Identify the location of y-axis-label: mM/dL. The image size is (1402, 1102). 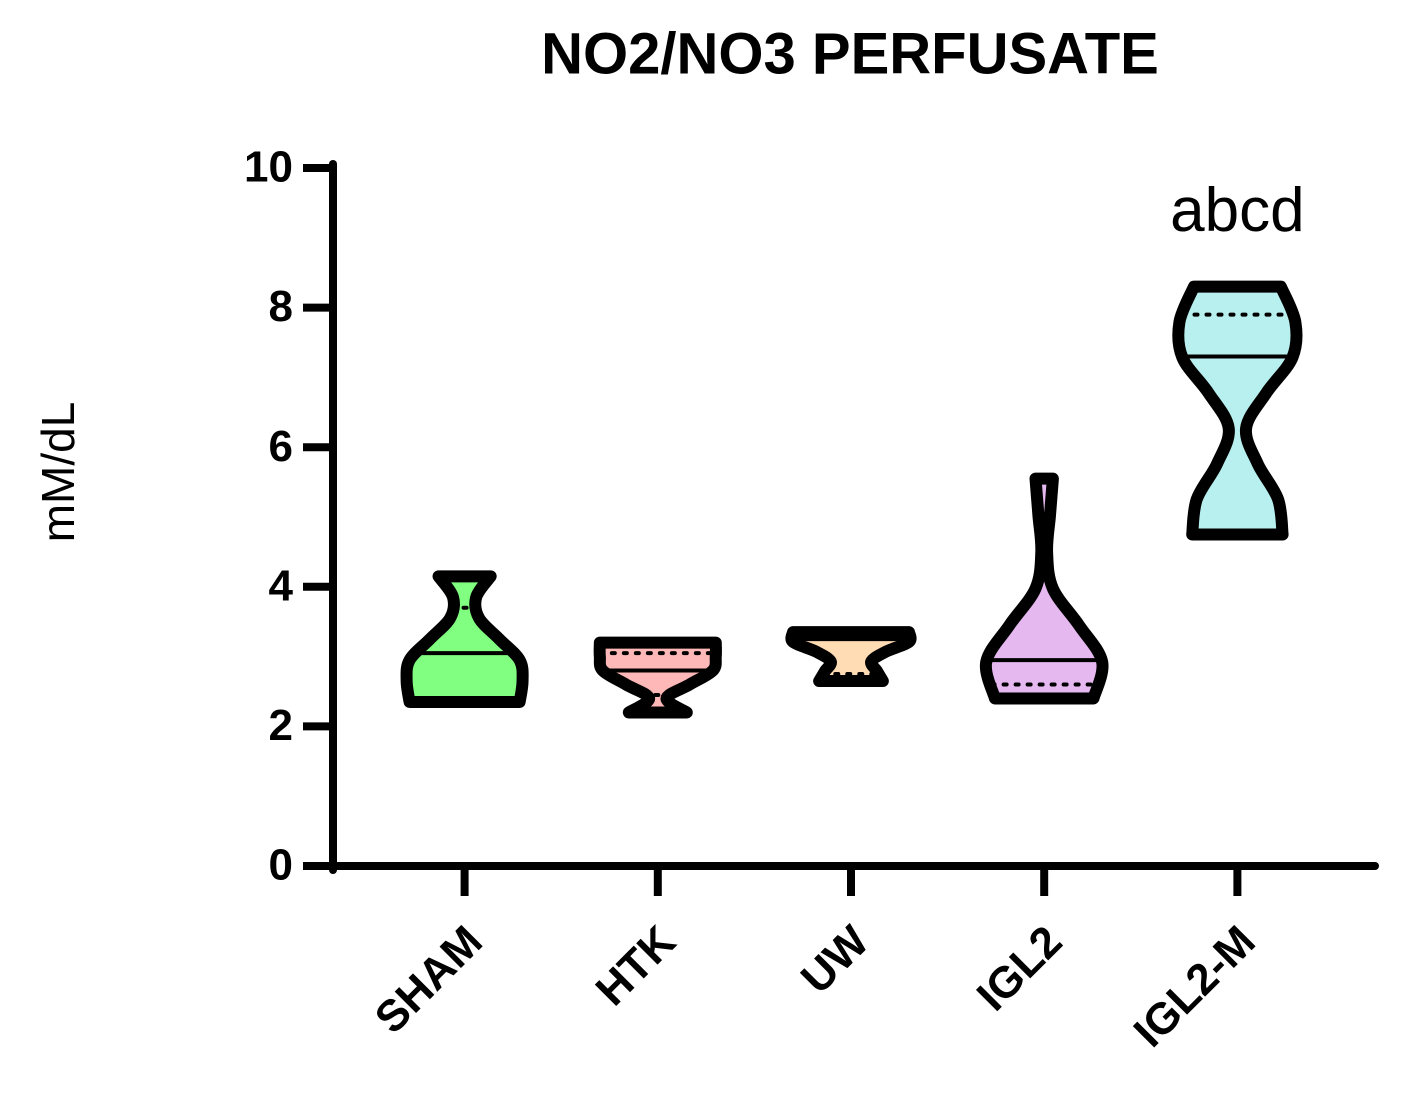
(58, 472).